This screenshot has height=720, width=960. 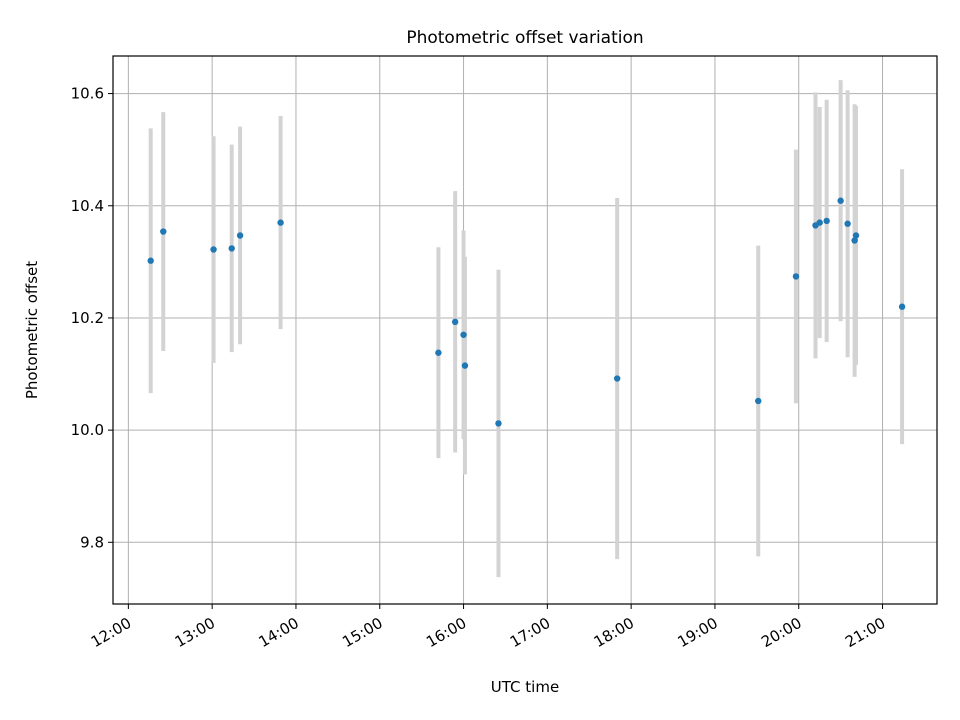 What do you see at coordinates (32, 330) in the screenshot?
I see `y-axis-label: Photometric offset` at bounding box center [32, 330].